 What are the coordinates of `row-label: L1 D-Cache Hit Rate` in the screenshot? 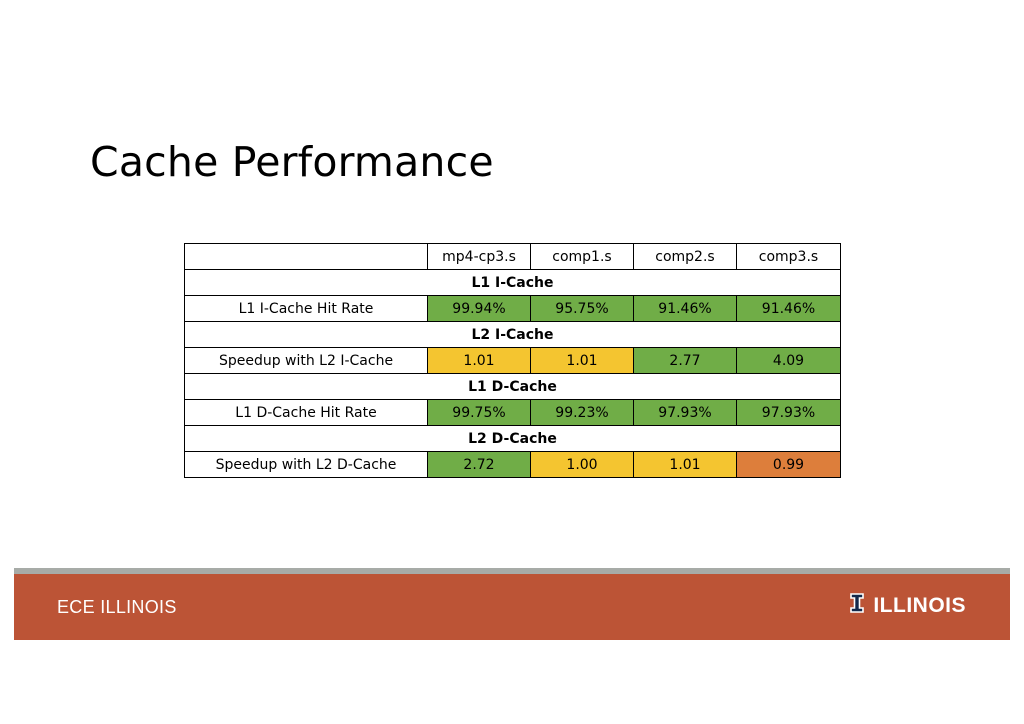 It's located at (306, 412).